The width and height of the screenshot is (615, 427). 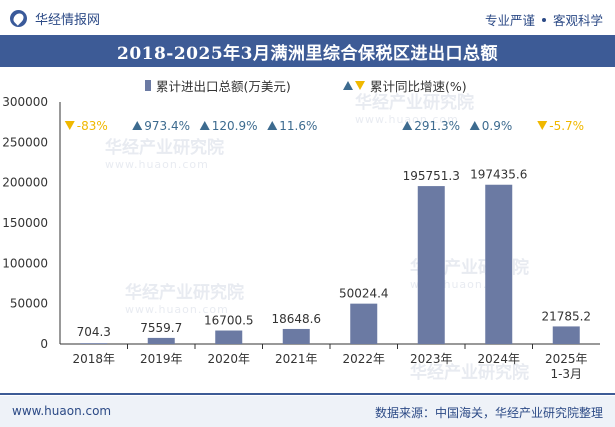 What do you see at coordinates (418, 86) in the screenshot?
I see `legend-label-growth: 累计同比增速(%)` at bounding box center [418, 86].